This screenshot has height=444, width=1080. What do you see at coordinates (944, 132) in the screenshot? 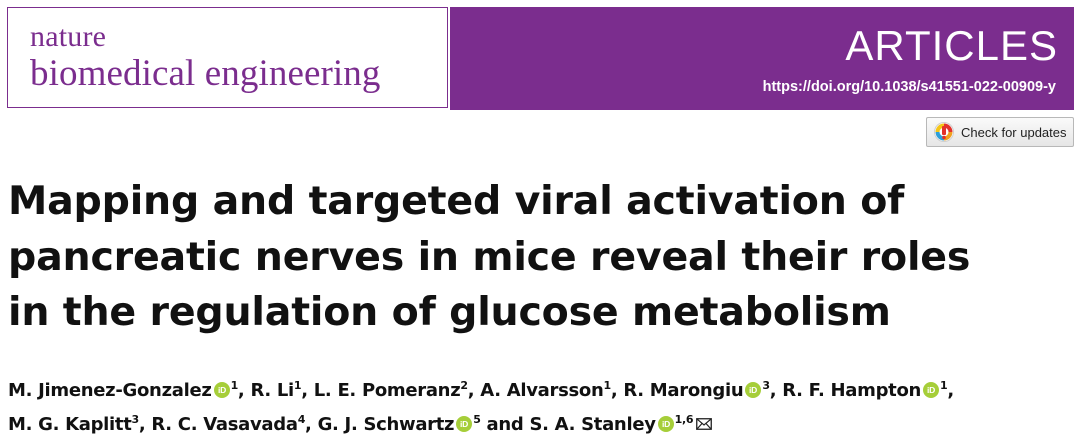
I see `crossmark-icon` at bounding box center [944, 132].